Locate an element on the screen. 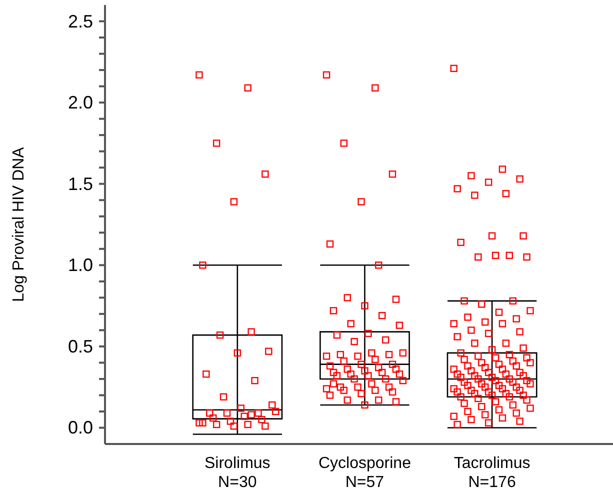 This screenshot has height=496, width=613. y-tick-label: 2.5 is located at coordinates (80, 21).